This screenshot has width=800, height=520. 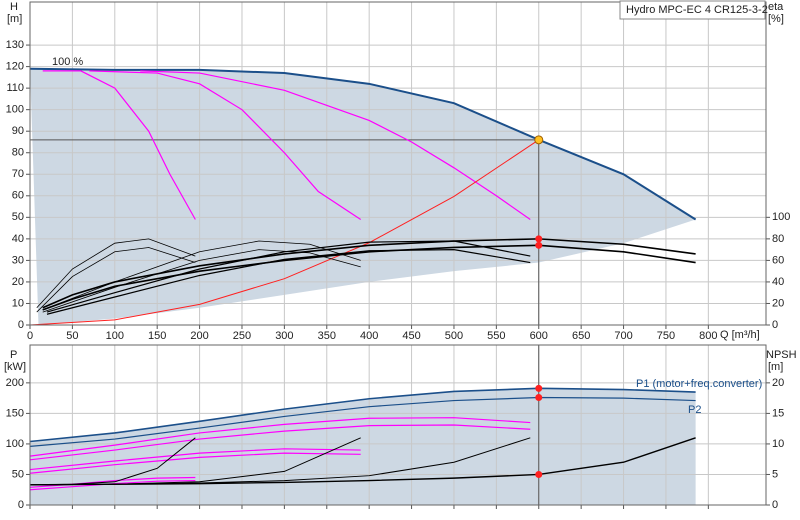 I want to click on y2-axis-label: NPSH, so click(x=781, y=355).